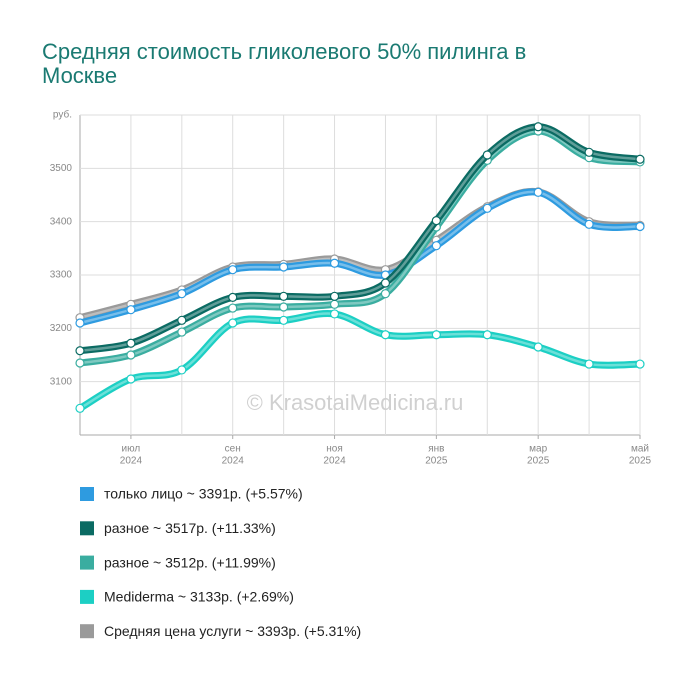 This screenshot has height=680, width=700. Describe the element at coordinates (61, 168) in the screenshot. I see `y-tick-label: 3500` at that location.